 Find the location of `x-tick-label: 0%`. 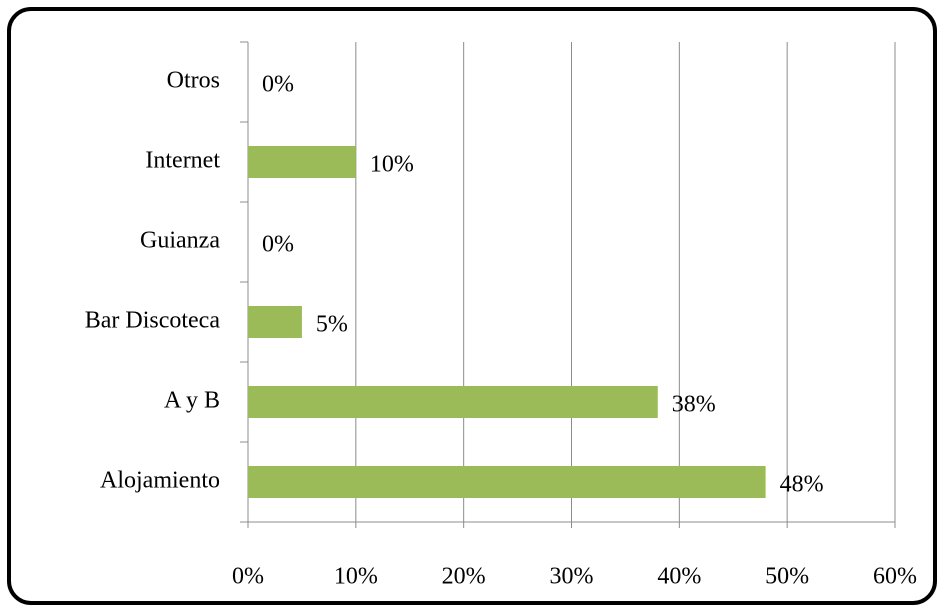

x-tick-label: 0% is located at coordinates (248, 577).